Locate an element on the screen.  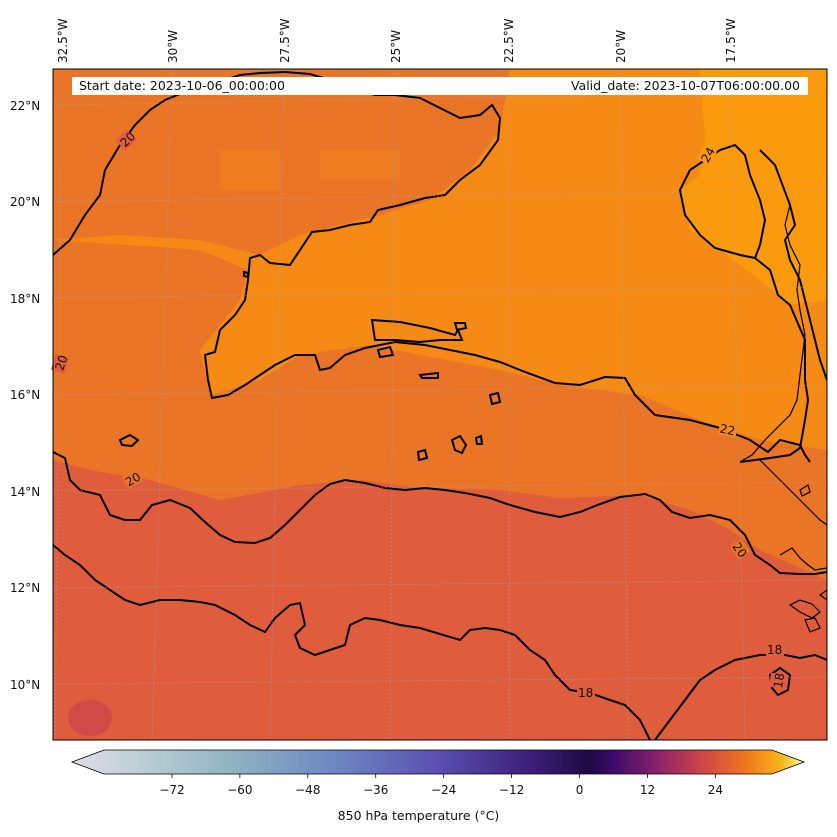
lon-label: 30°W is located at coordinates (173, 46).